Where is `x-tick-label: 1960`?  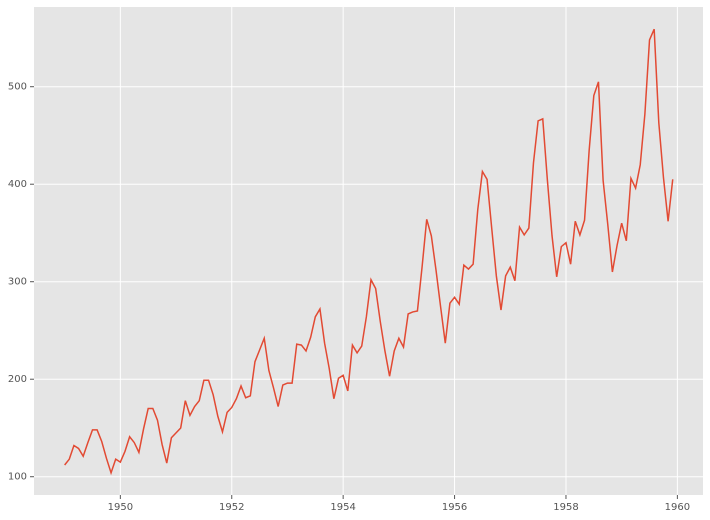 x-tick-label: 1960 is located at coordinates (677, 507).